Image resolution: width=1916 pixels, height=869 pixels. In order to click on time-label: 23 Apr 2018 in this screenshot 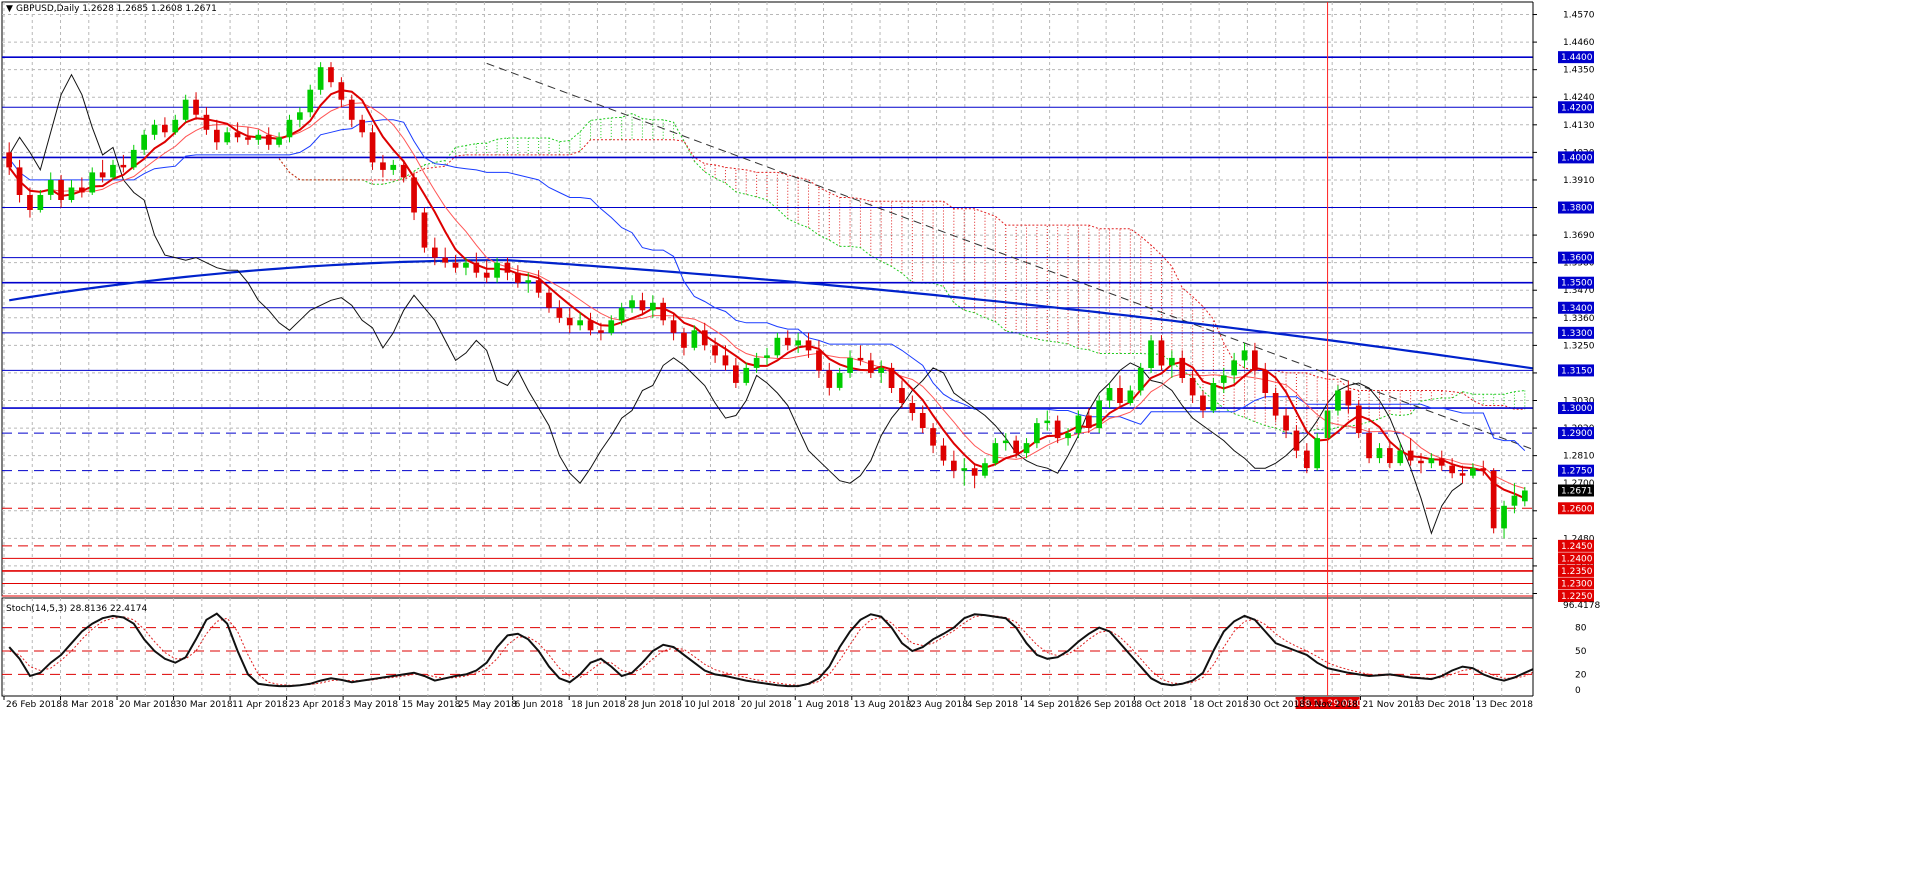, I will do `click(317, 705)`.